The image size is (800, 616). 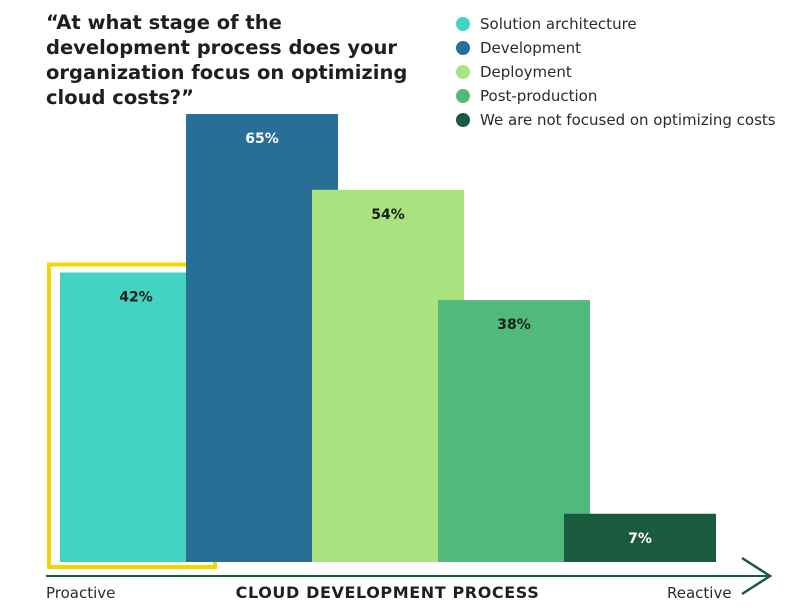 What do you see at coordinates (539, 96) in the screenshot?
I see `legend-label: Post-production` at bounding box center [539, 96].